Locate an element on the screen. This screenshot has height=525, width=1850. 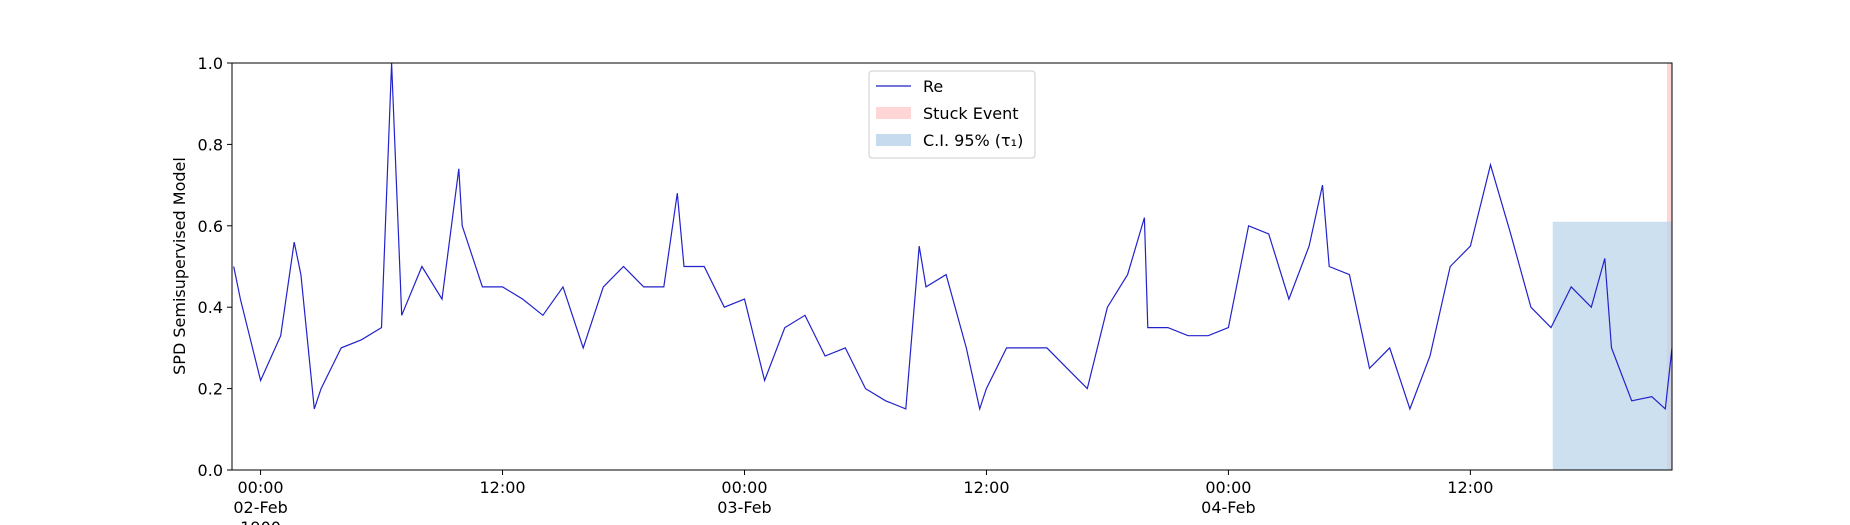
y-tick-label: 0.4 is located at coordinates (210, 307).